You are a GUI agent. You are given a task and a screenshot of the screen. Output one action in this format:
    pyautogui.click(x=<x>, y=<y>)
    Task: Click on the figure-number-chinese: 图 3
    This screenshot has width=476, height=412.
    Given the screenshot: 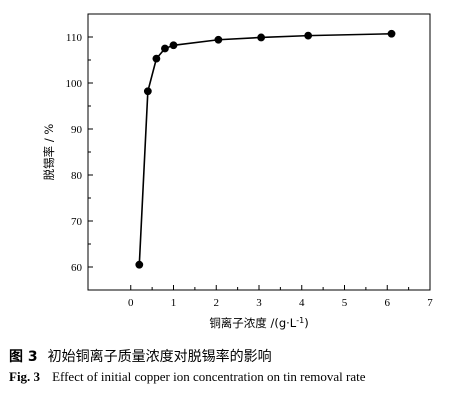 What is the action you would take?
    pyautogui.click(x=23, y=357)
    